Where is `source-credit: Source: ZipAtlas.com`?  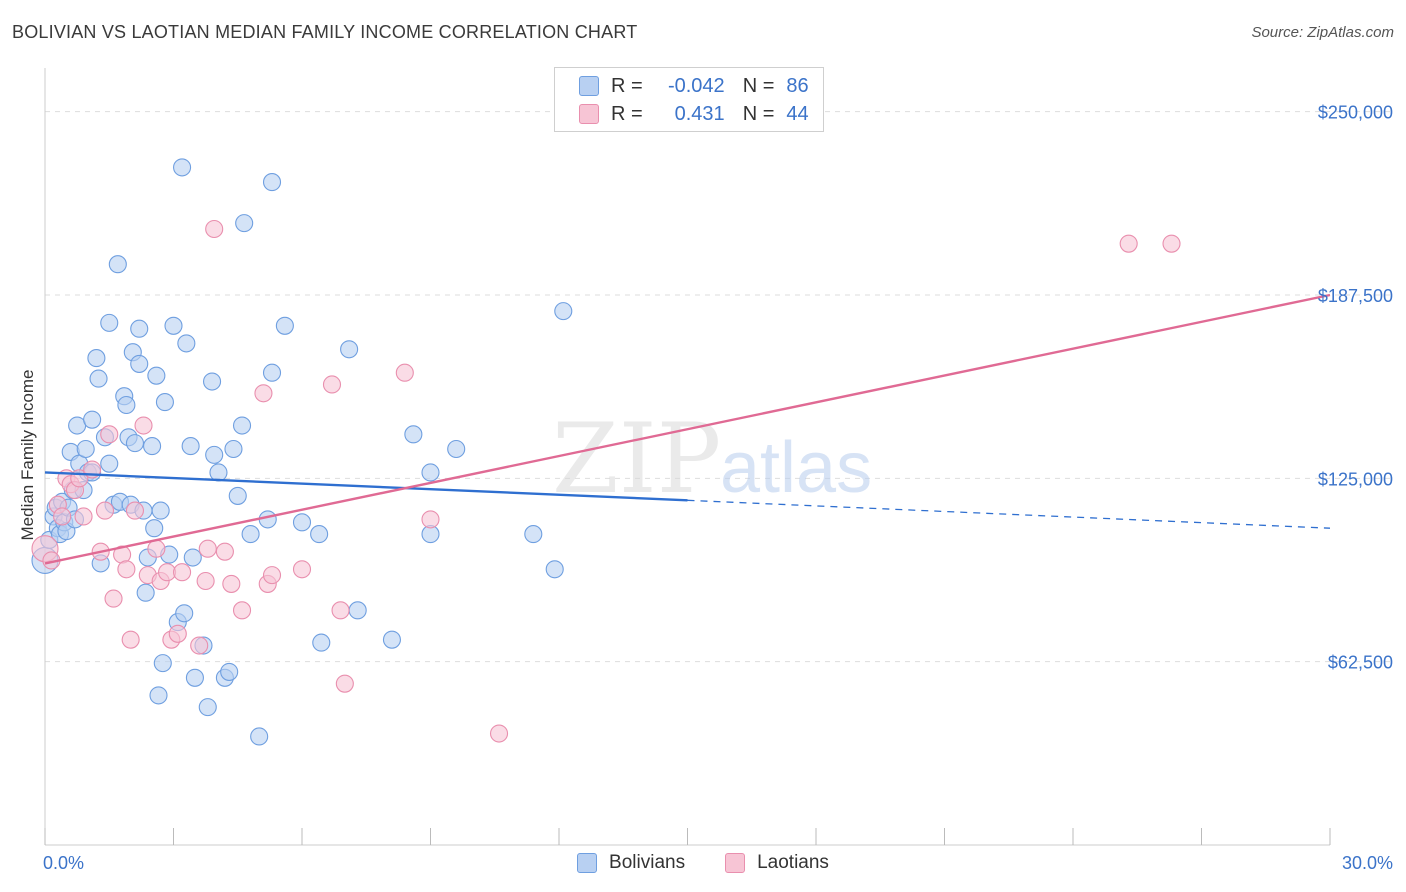
source-credit: Source: ZipAtlas.com is located at coordinates (1322, 32).